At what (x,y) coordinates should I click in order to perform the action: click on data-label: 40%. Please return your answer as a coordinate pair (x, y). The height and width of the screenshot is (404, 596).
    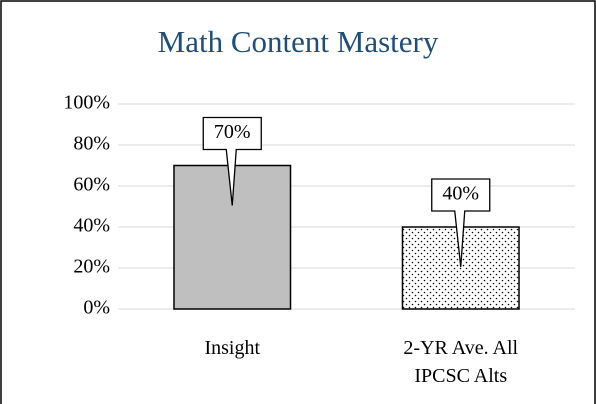
    Looking at the image, I should click on (460, 194).